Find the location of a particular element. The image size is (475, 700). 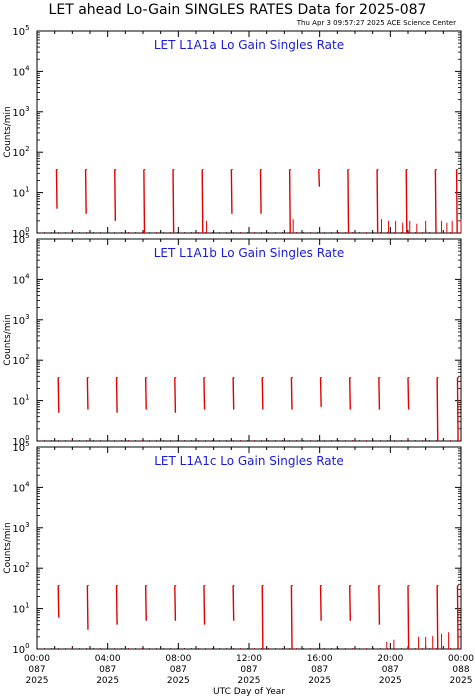

x-tick-label: 16:00 is located at coordinates (320, 659).